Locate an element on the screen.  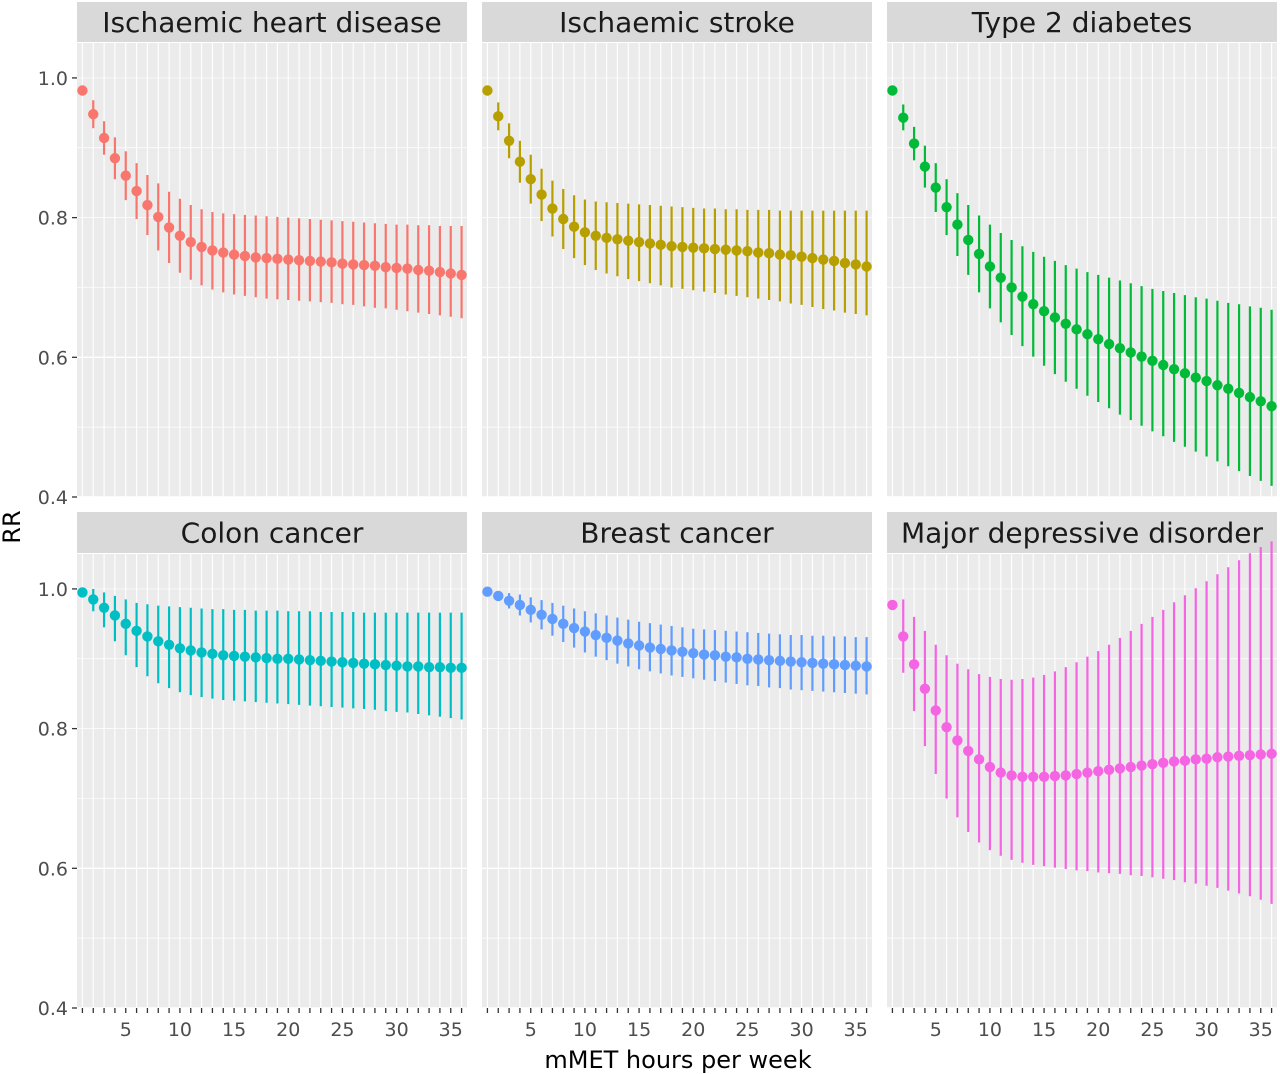
x-tick-label: 35 is located at coordinates (856, 1030).